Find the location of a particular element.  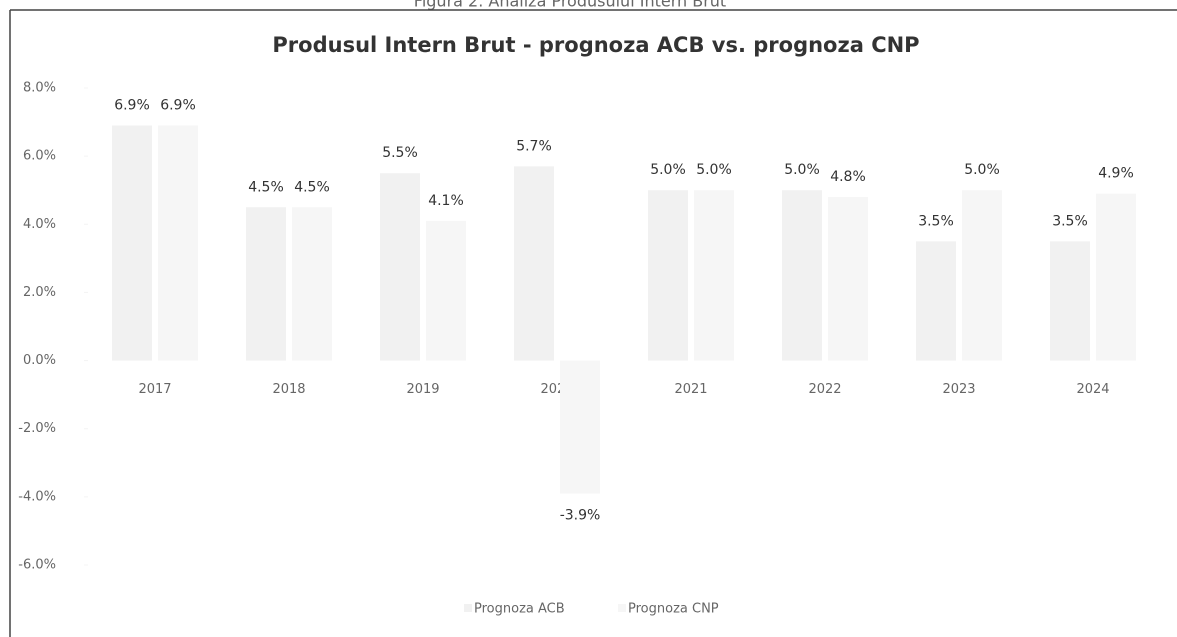

y-tick-label: -6.0% is located at coordinates (37, 565).